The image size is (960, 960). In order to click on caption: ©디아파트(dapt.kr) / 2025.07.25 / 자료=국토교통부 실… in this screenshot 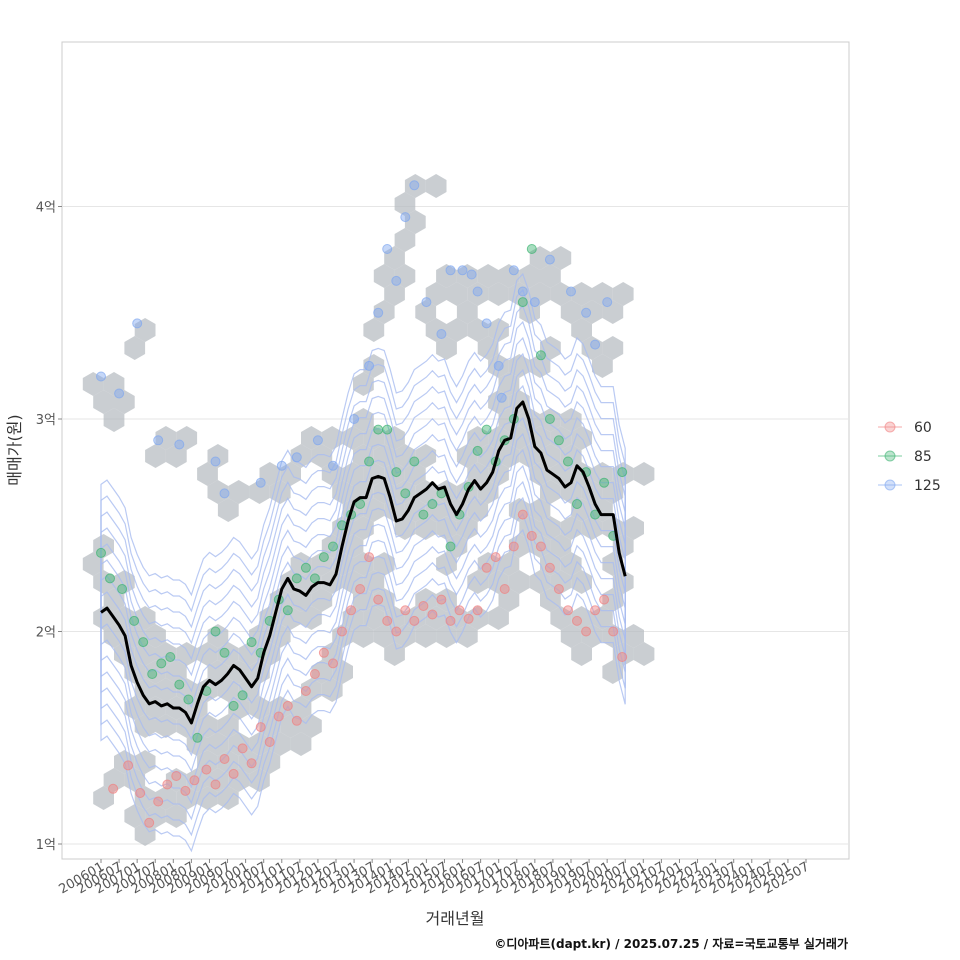, I will do `click(671, 943)`.